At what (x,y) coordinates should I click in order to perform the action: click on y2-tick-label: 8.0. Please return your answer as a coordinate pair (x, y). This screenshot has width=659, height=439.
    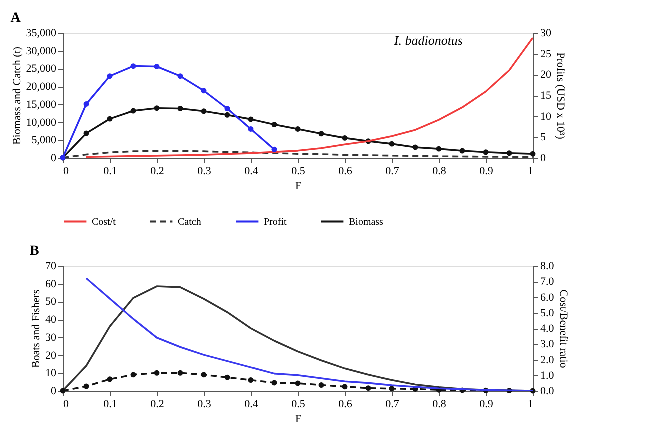
    Looking at the image, I should click on (547, 266).